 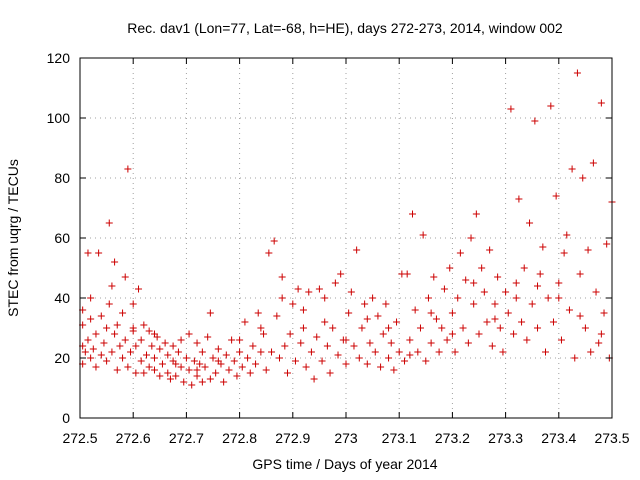 I want to click on x-tick-label: 272.6, so click(x=133, y=438).